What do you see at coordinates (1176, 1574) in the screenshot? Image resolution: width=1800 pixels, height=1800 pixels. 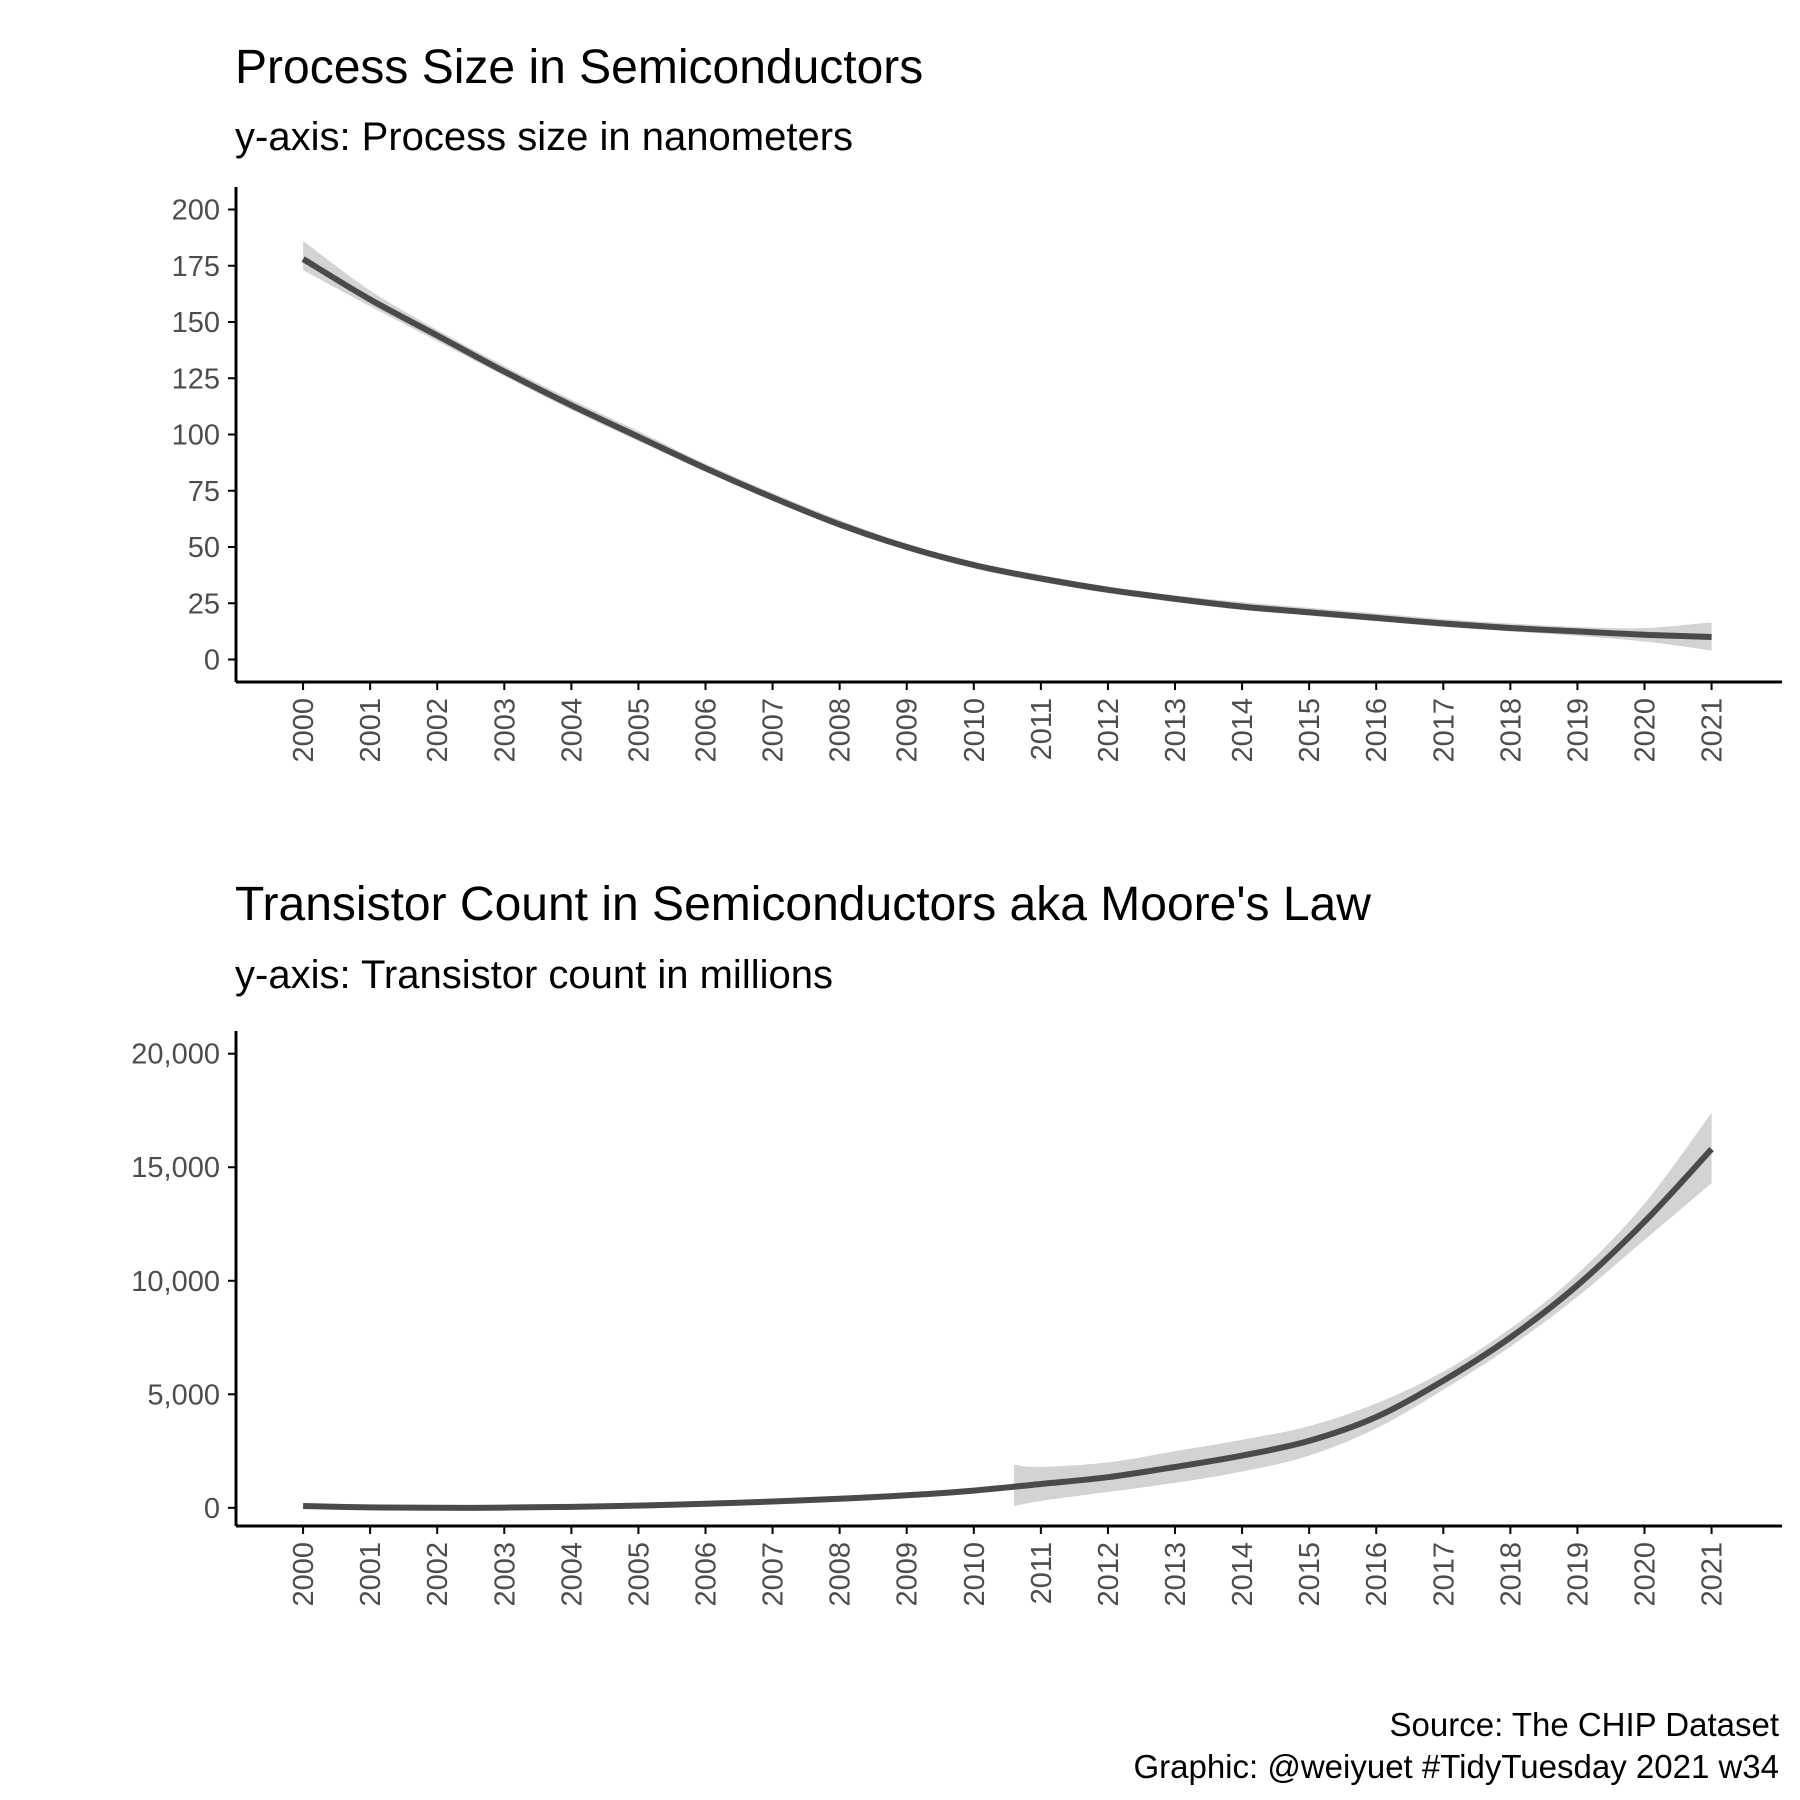 I see `transistor-count-x-tick-label: 2013` at bounding box center [1176, 1574].